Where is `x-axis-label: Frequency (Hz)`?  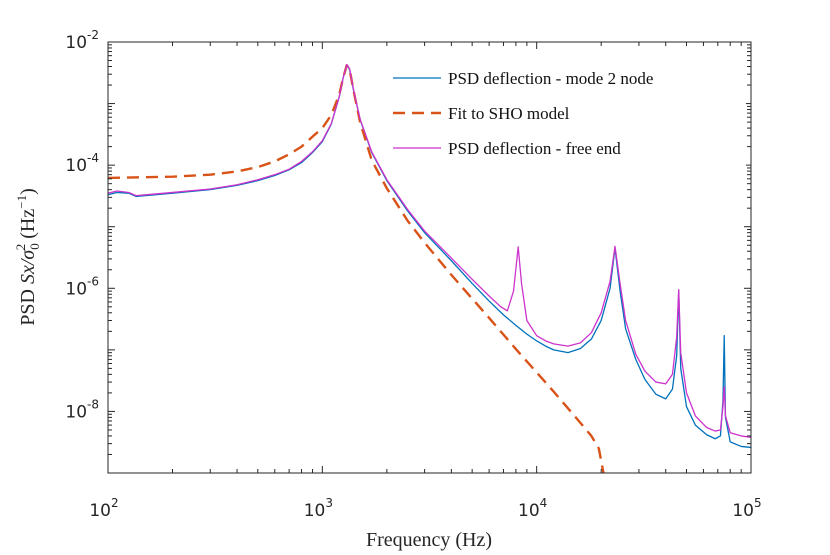
x-axis-label: Frequency (Hz) is located at coordinates (429, 540).